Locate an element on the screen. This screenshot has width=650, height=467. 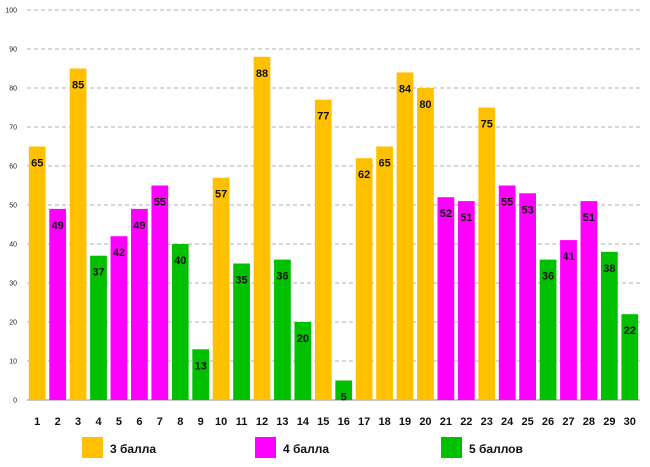
x-tick-label: 17 is located at coordinates (364, 422).